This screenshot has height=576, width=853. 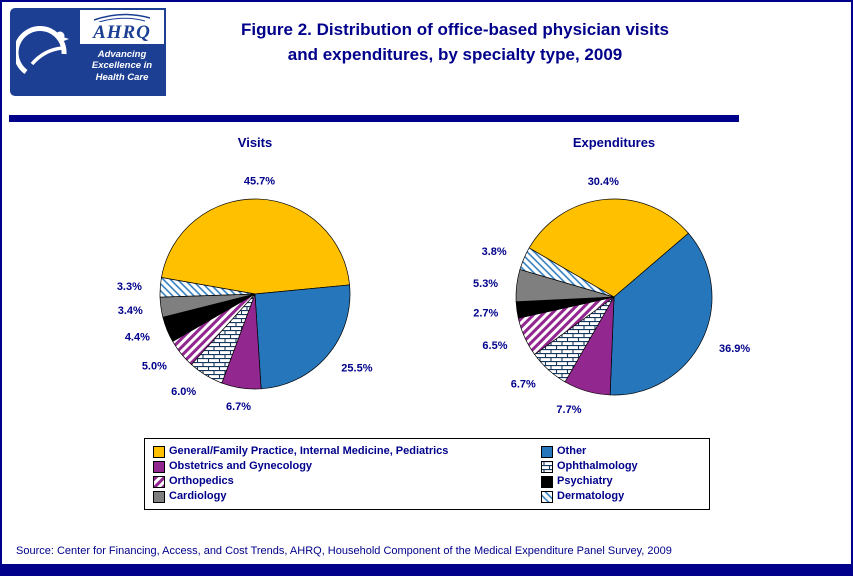 I want to click on ahrq-wordmark-area: AHRQ, so click(x=122, y=27).